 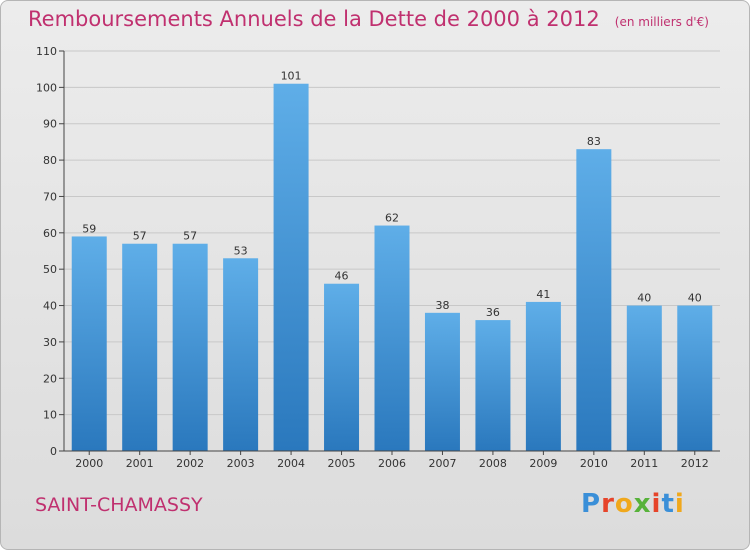 I want to click on bar-2007, so click(x=442, y=381).